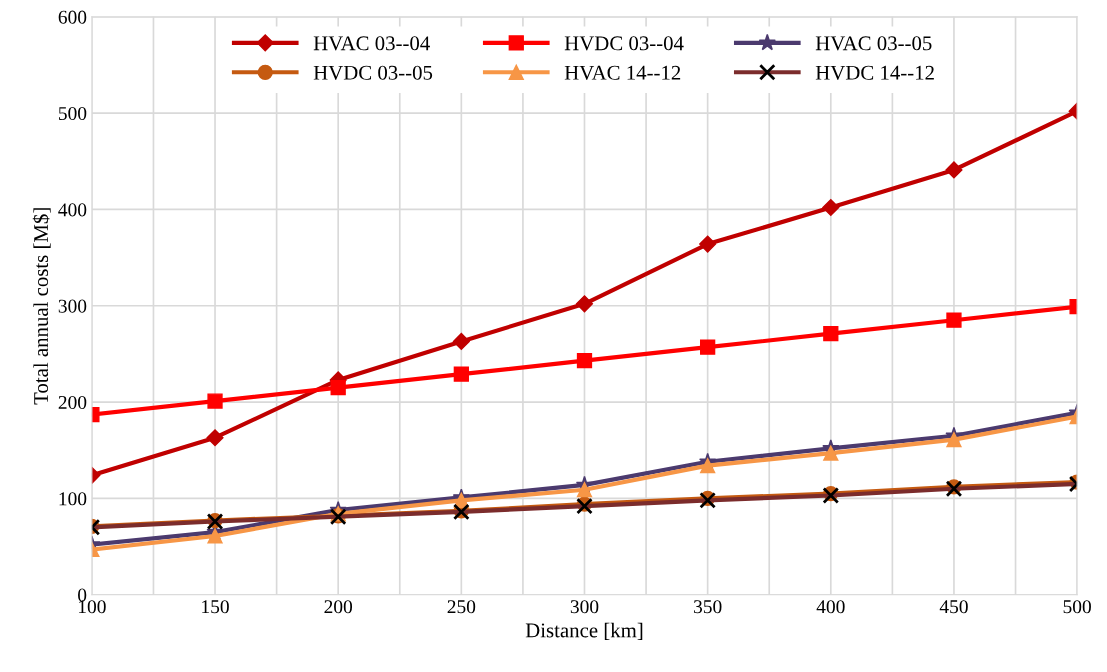 This screenshot has height=672, width=1107. What do you see at coordinates (72, 210) in the screenshot?
I see `y-tick-label: 400` at bounding box center [72, 210].